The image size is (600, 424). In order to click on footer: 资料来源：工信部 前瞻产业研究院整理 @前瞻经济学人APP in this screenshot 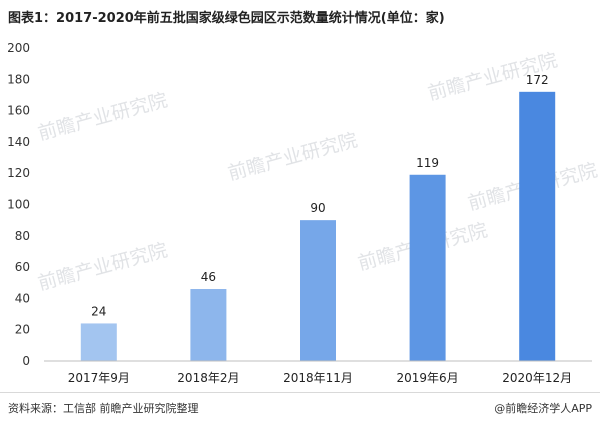, I will do `click(300, 408)`.